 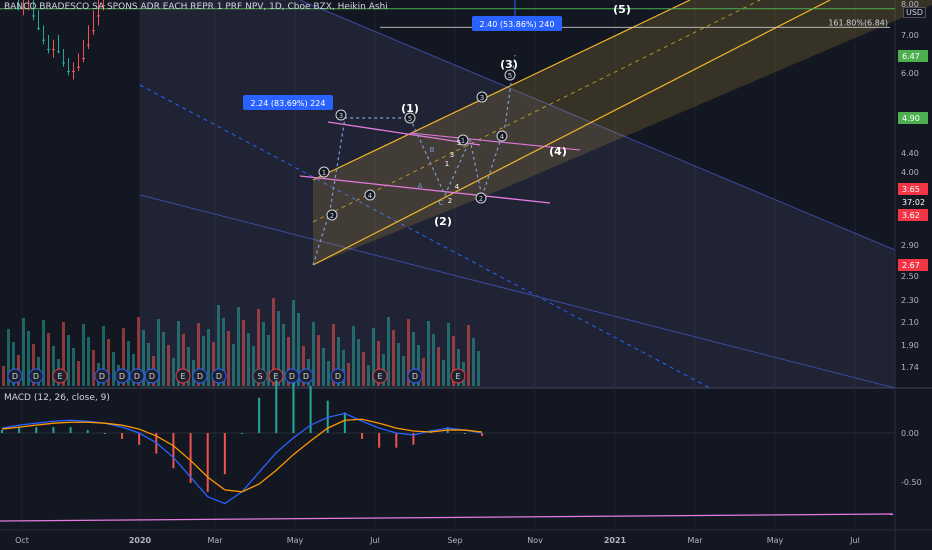 What do you see at coordinates (517, 23) in the screenshot?
I see `measure-2-label-bg` at bounding box center [517, 23].